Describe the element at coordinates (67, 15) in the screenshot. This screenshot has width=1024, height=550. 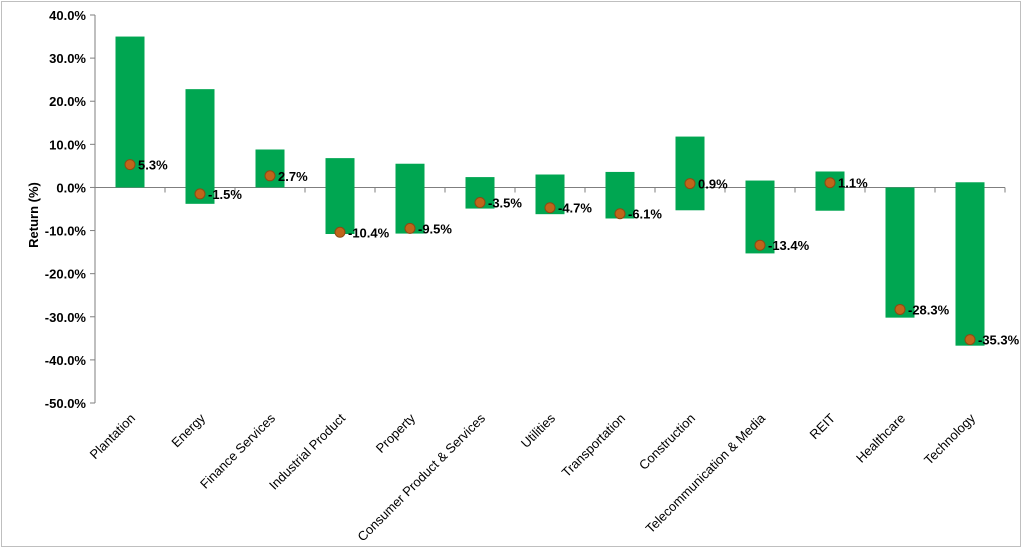
I see `y-tick-label: 40.0%` at that location.